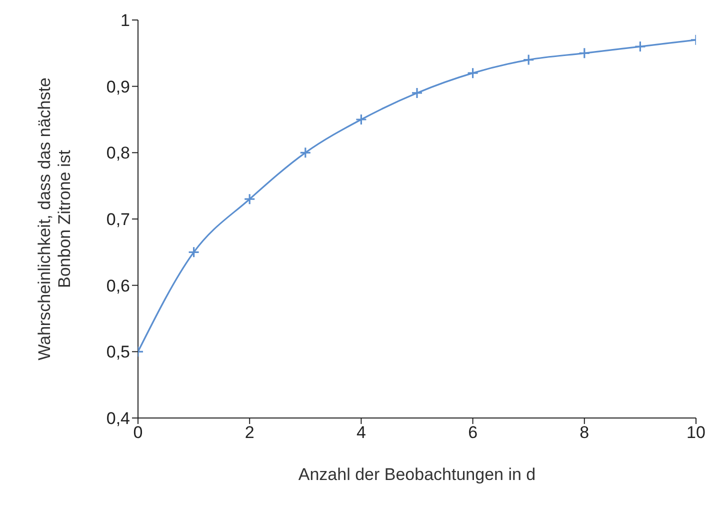 The width and height of the screenshot is (728, 516). What do you see at coordinates (138, 432) in the screenshot?
I see `x-tick-label: 0` at bounding box center [138, 432].